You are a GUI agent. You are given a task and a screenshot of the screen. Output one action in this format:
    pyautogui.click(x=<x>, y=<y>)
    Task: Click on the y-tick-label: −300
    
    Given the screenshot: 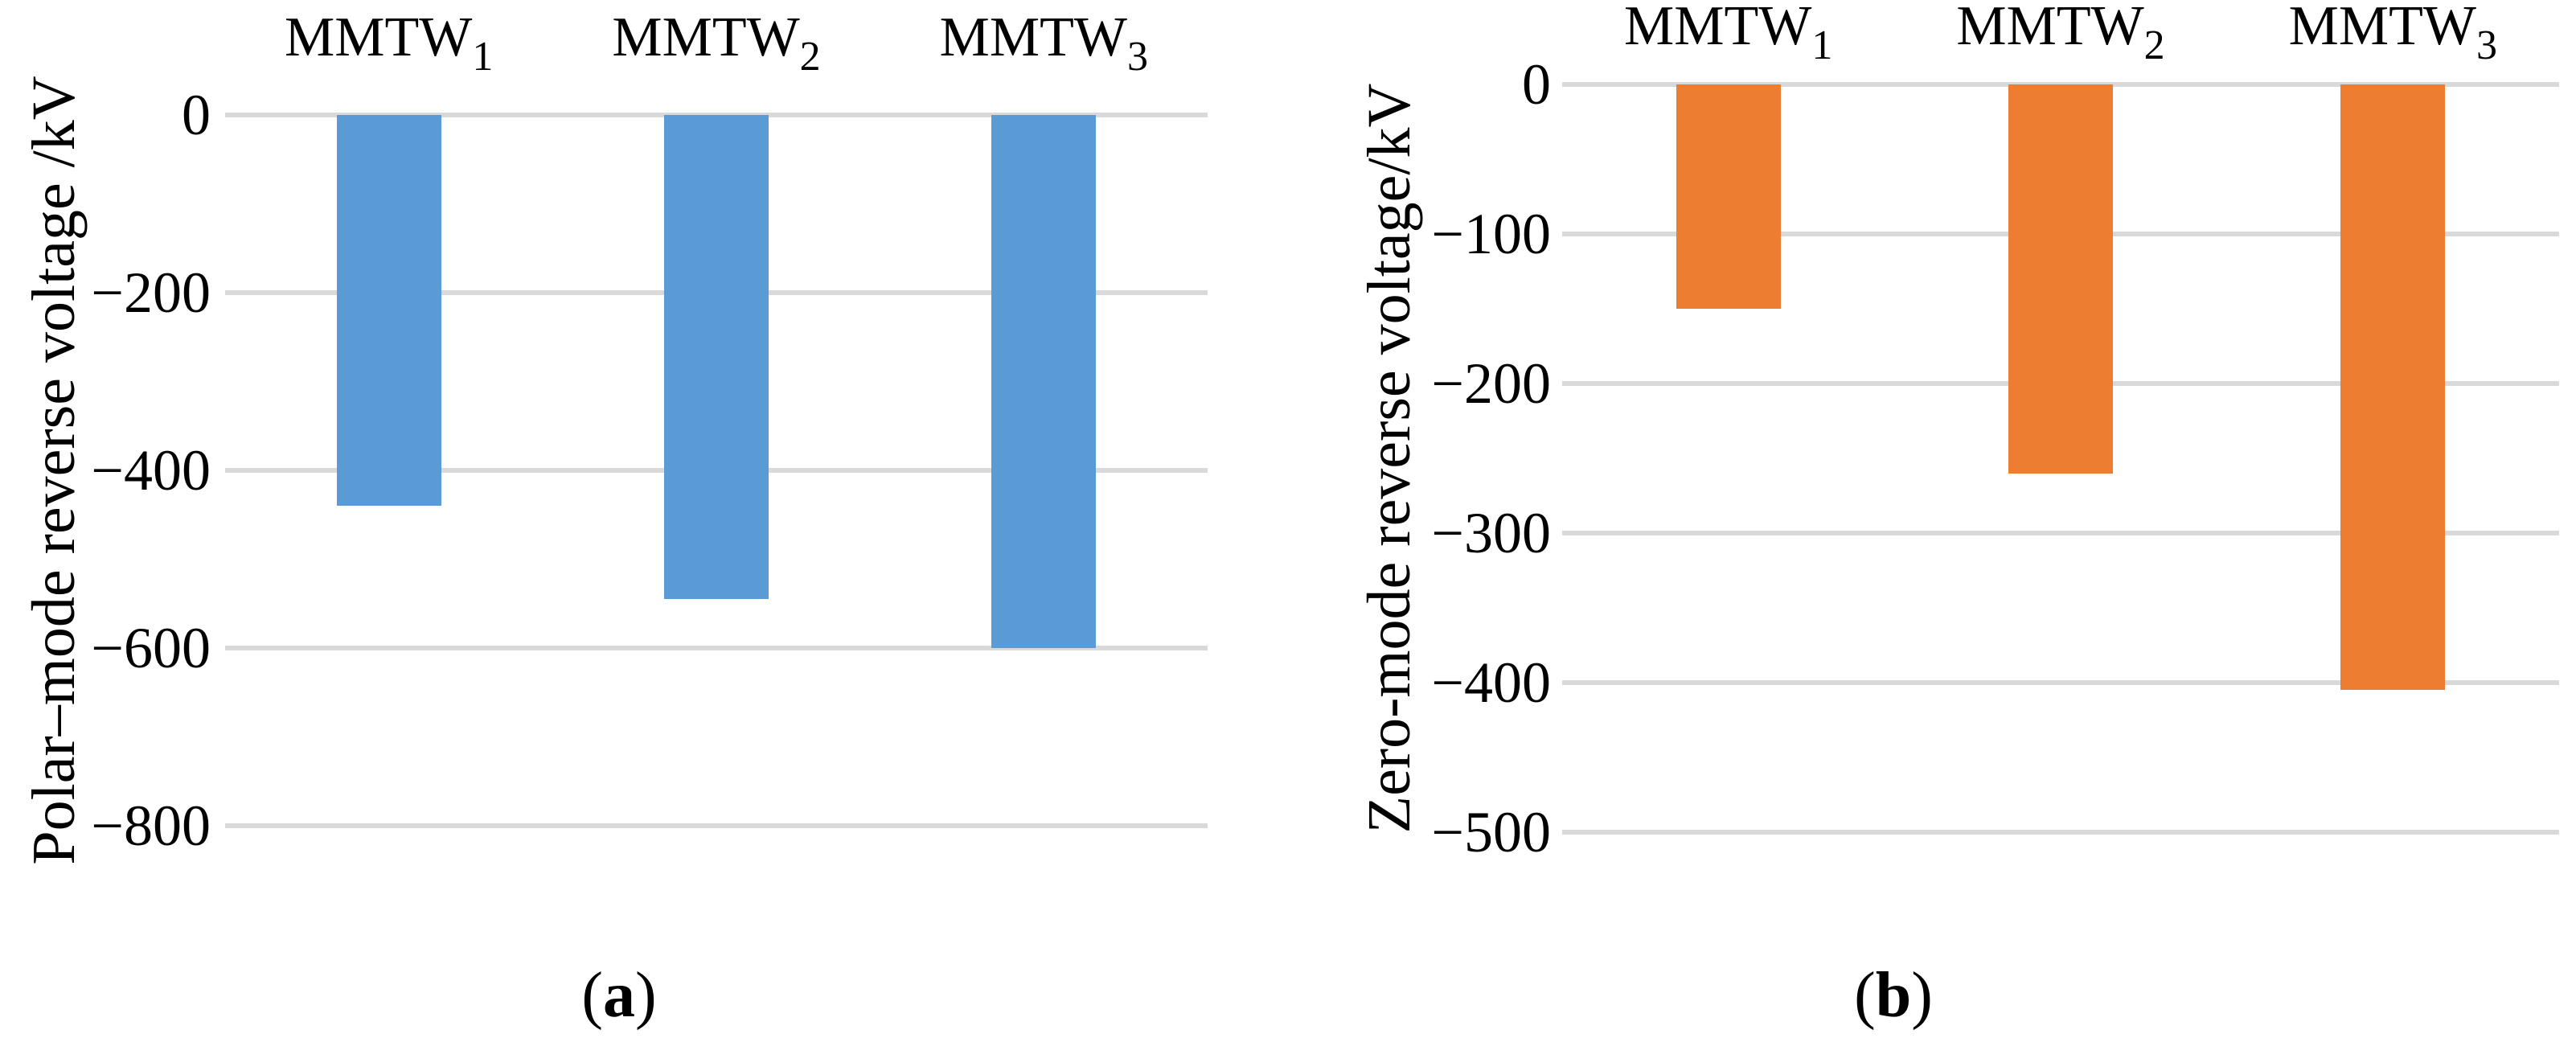 What is the action you would take?
    pyautogui.click(x=1491, y=533)
    